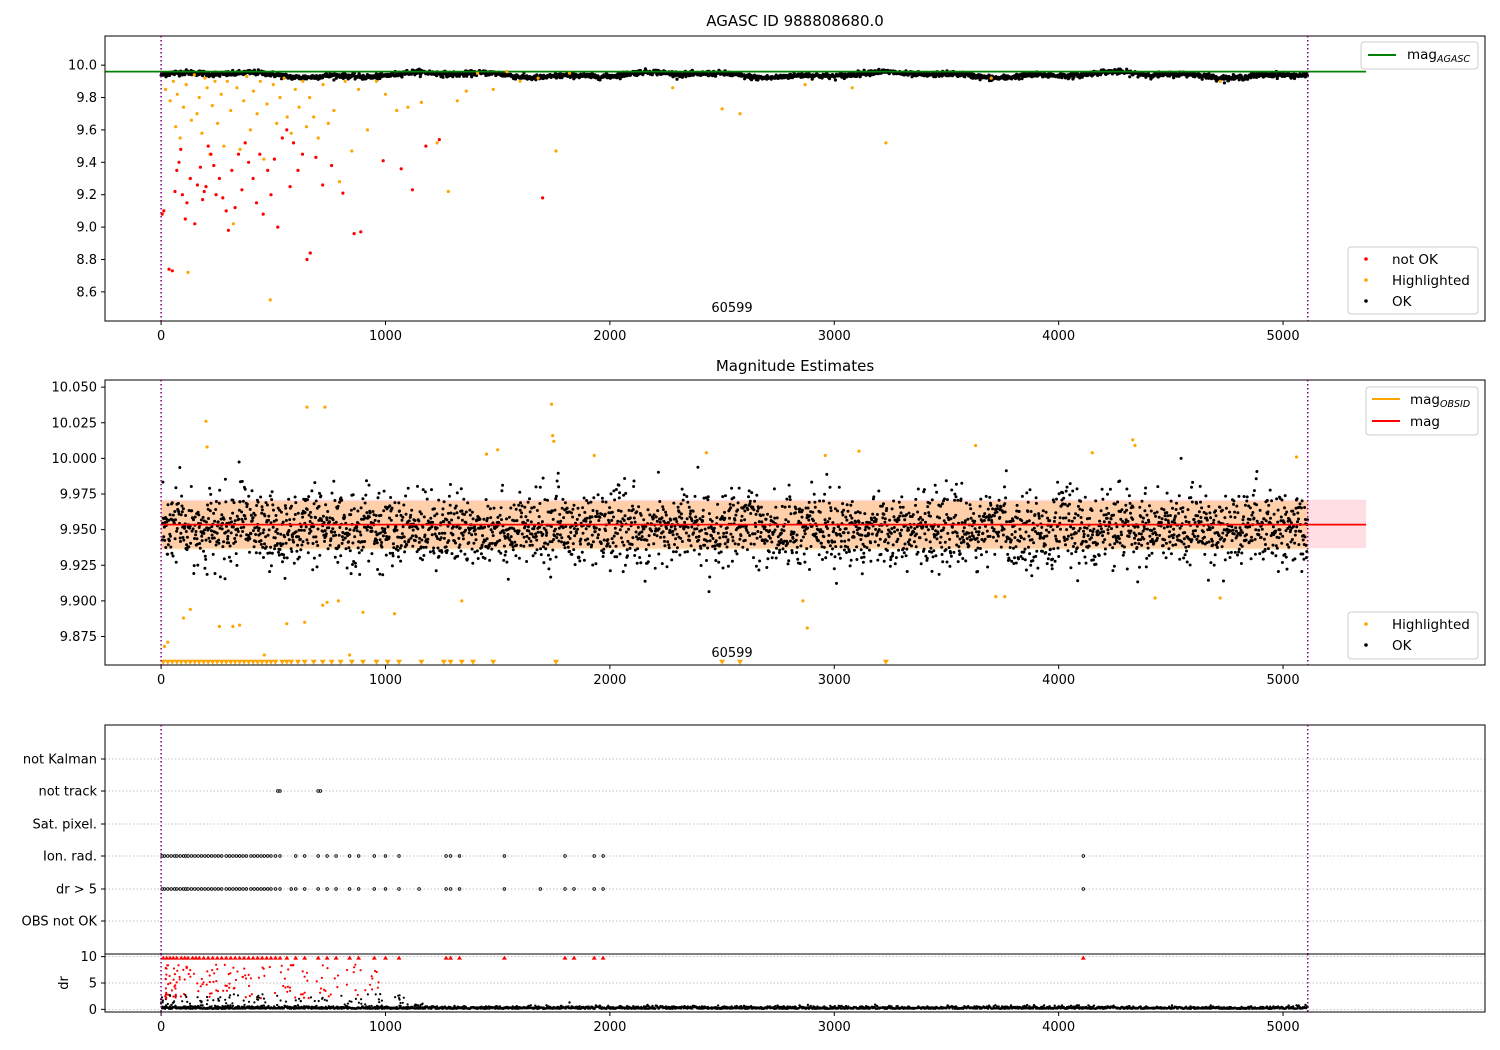 The image size is (1500, 1050). What do you see at coordinates (181, 149) in the screenshot?
I see `not-ok-point` at bounding box center [181, 149].